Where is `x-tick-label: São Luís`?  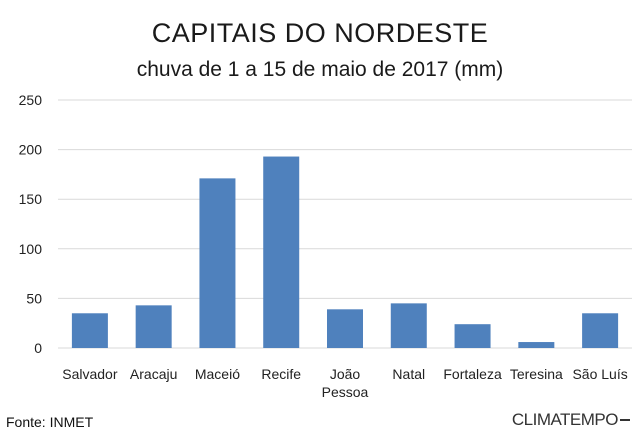
x-tick-label: São Luís is located at coordinates (599, 374).